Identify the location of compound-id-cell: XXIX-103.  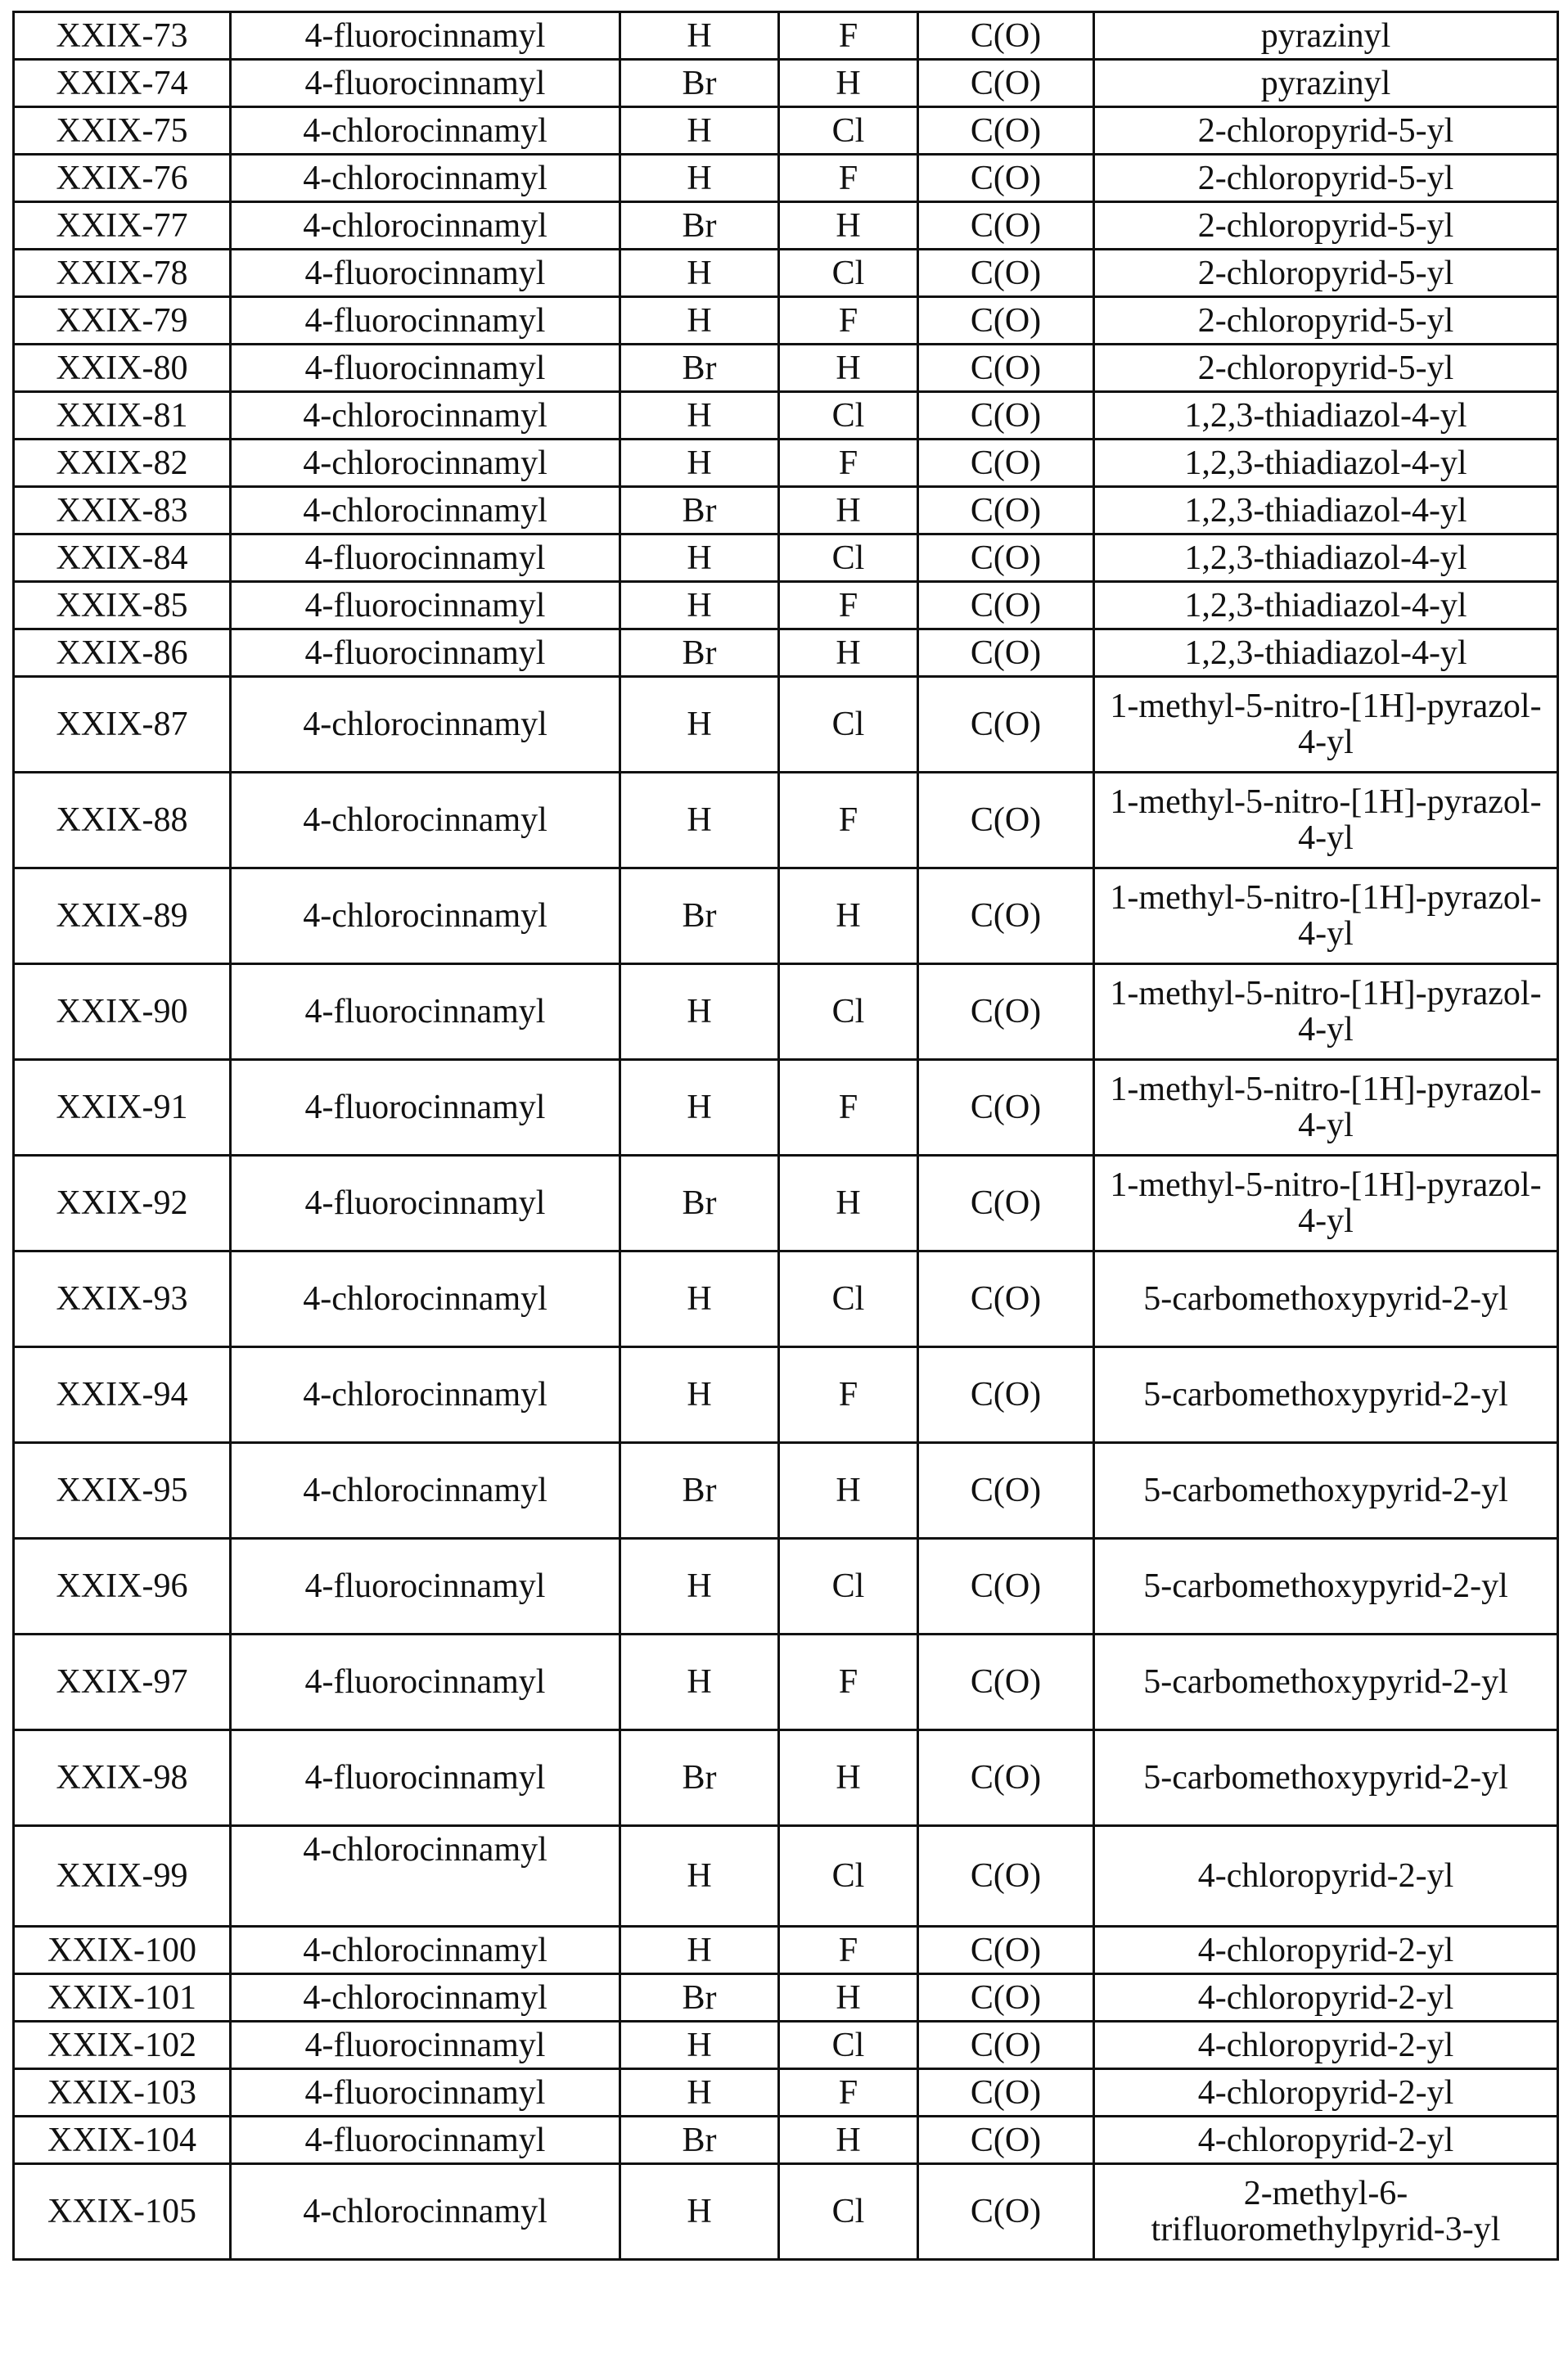
(122, 2093).